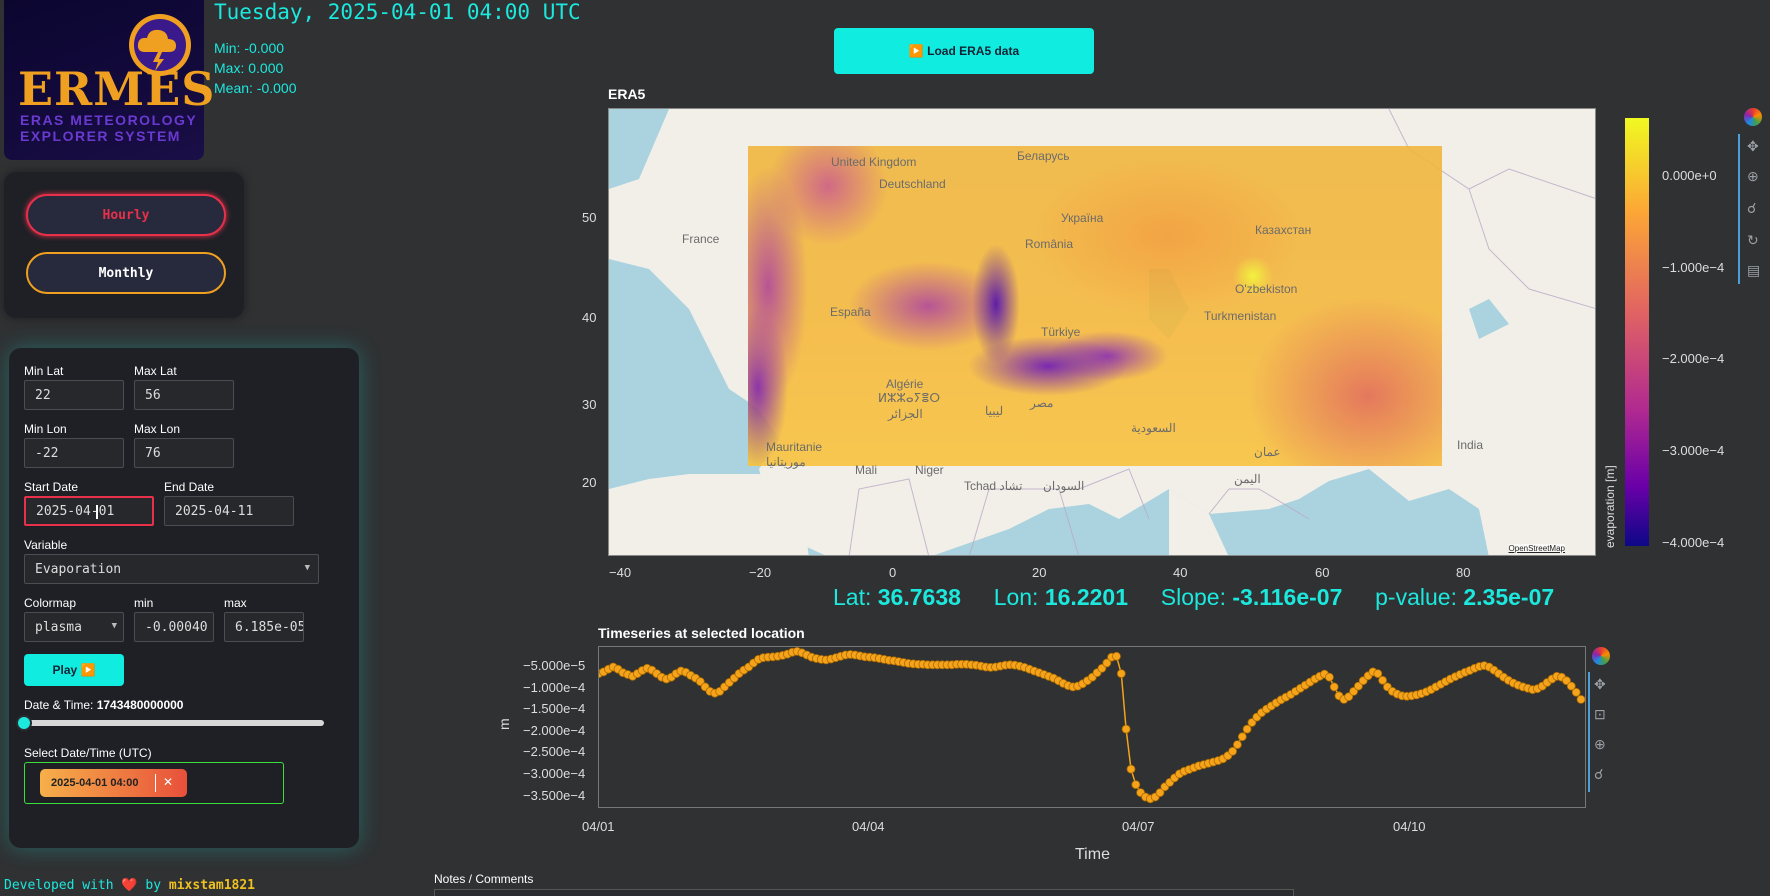  I want to click on colormap-select: plasma ▼, so click(74, 627).